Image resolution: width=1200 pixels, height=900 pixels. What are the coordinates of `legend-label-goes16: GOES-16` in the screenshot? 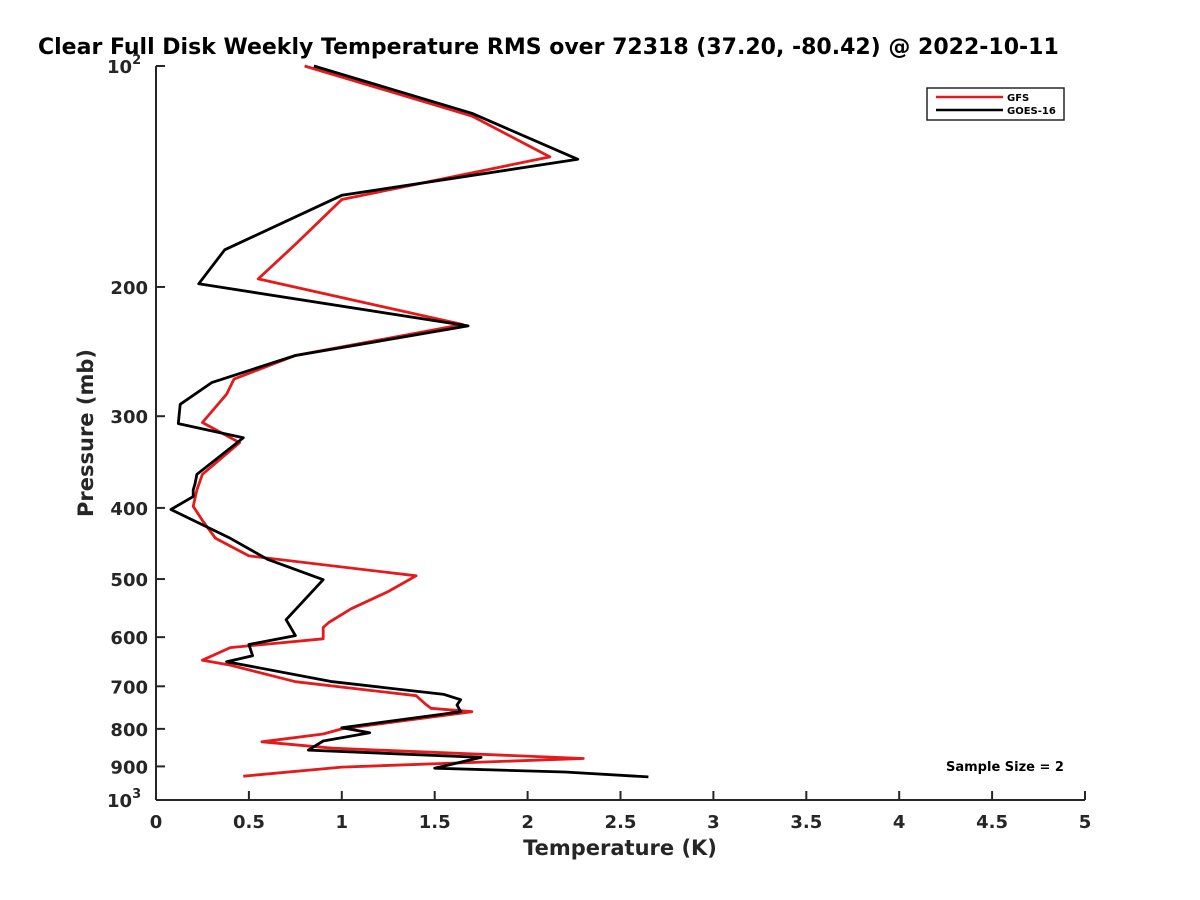 It's located at (1031, 111).